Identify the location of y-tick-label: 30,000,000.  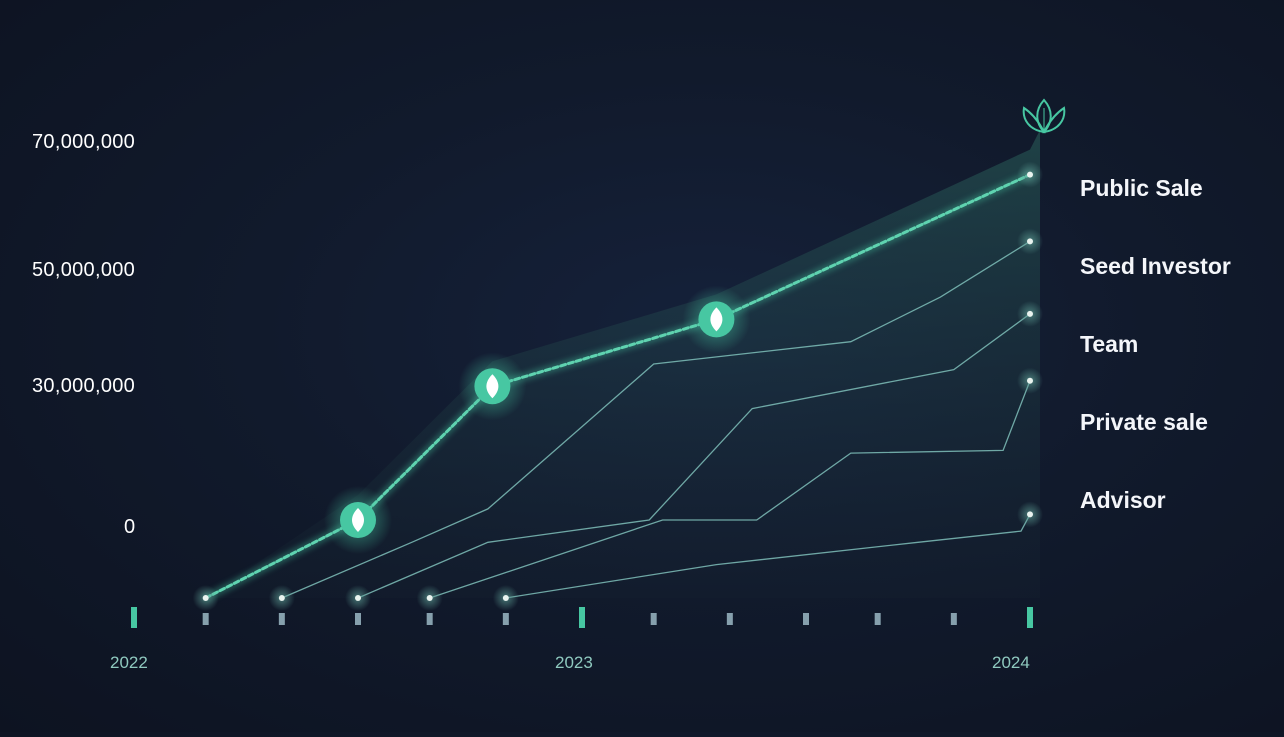
(84, 386).